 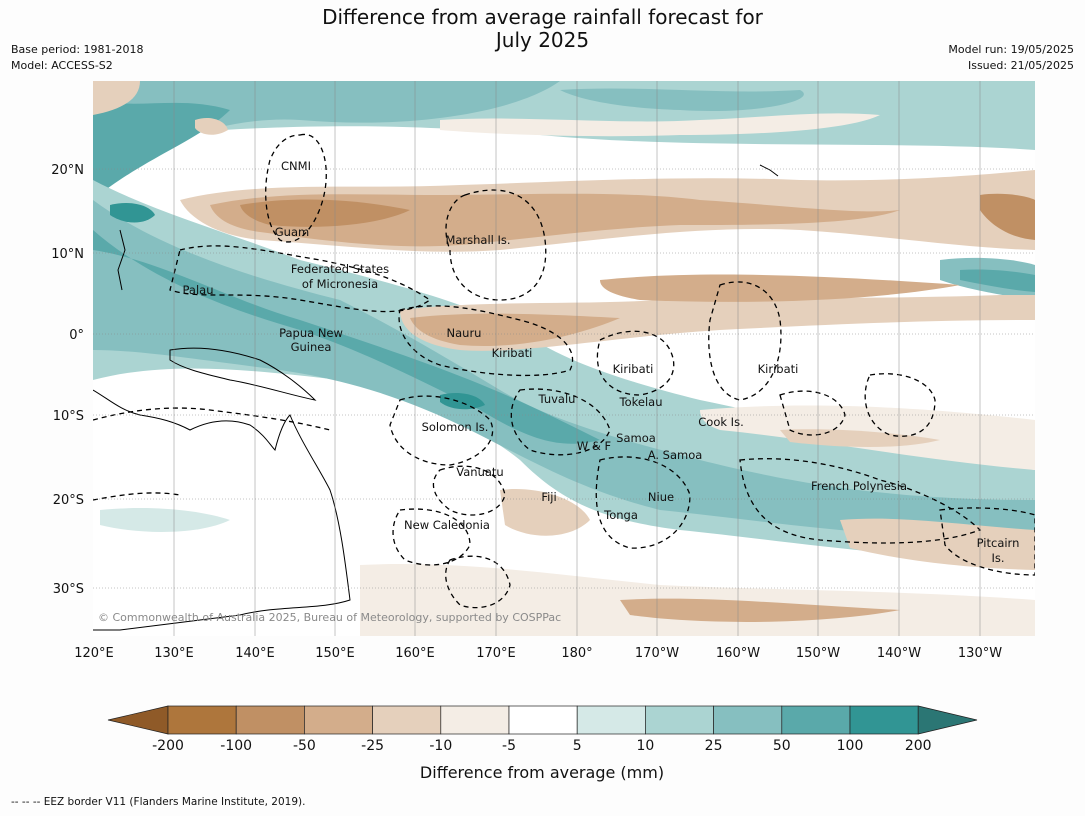 What do you see at coordinates (94, 653) in the screenshot?
I see `longitude-label: 120°E` at bounding box center [94, 653].